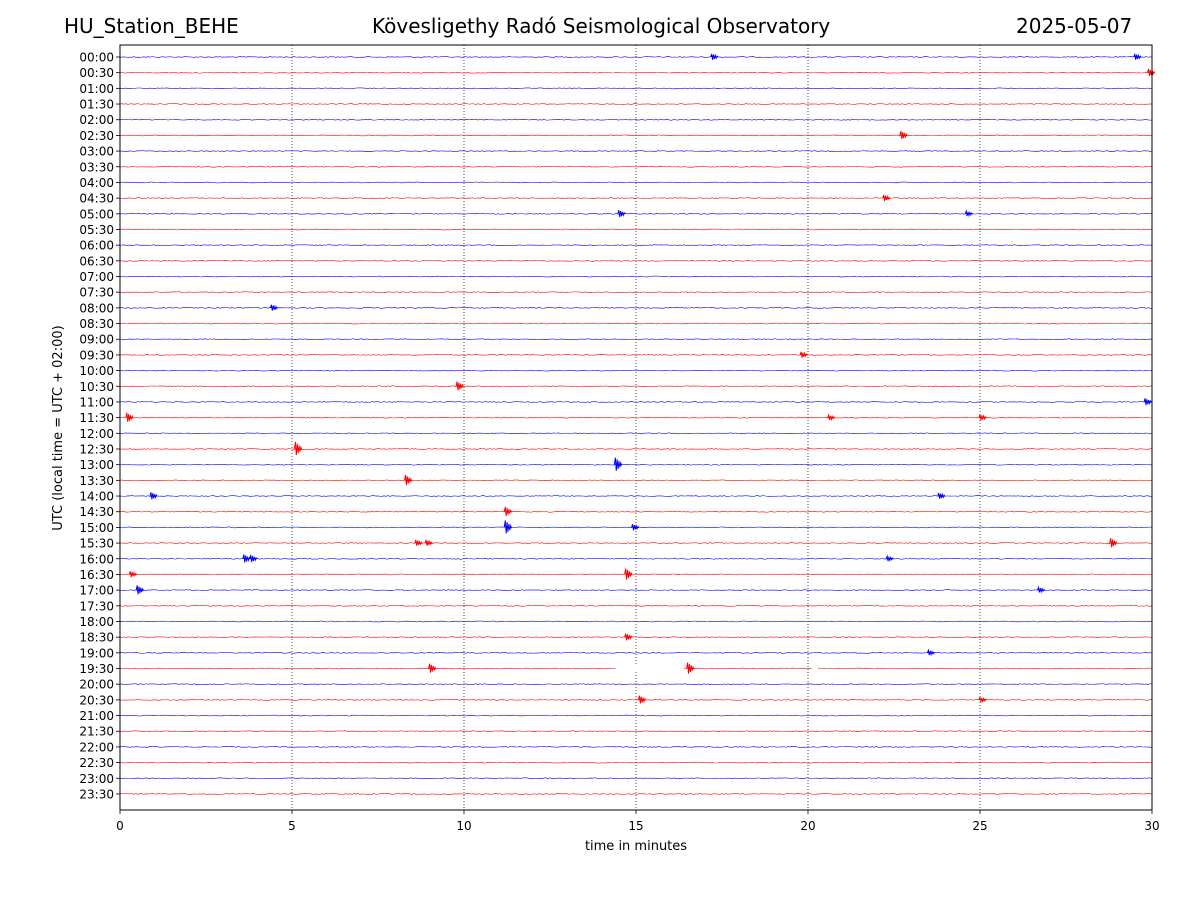 The image size is (1200, 900). I want to click on data-gaps, so click(717, 668).